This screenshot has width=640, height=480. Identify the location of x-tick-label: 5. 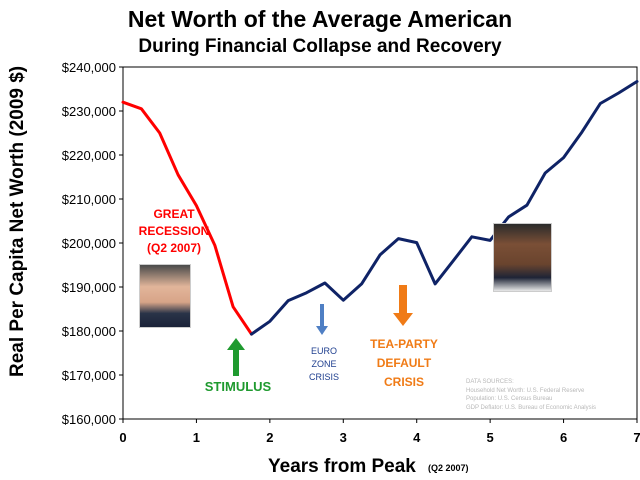
(490, 437).